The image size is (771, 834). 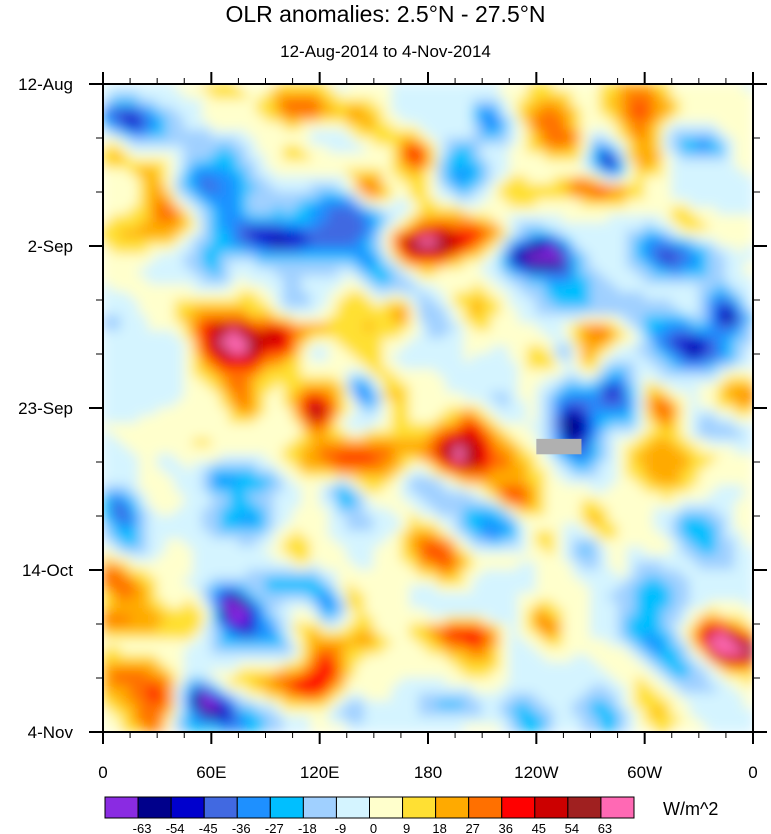 I want to click on chart-subtitle: 12-Aug-2014 to 4-Nov-2014, so click(x=385, y=51).